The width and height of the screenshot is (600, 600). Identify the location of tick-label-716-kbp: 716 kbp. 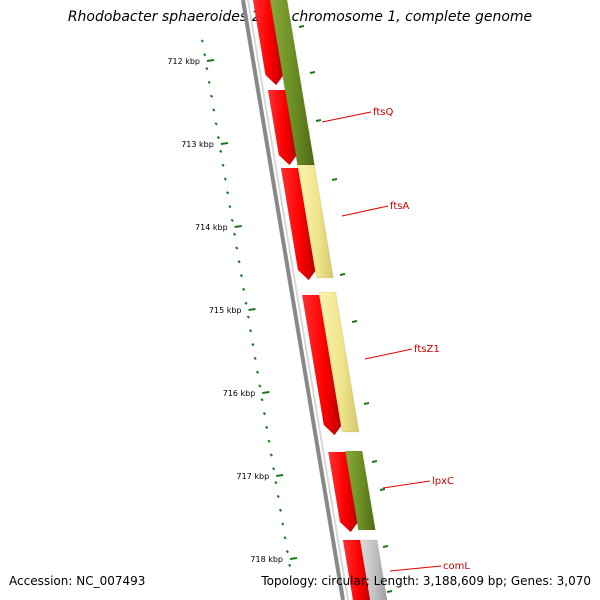
(239, 393).